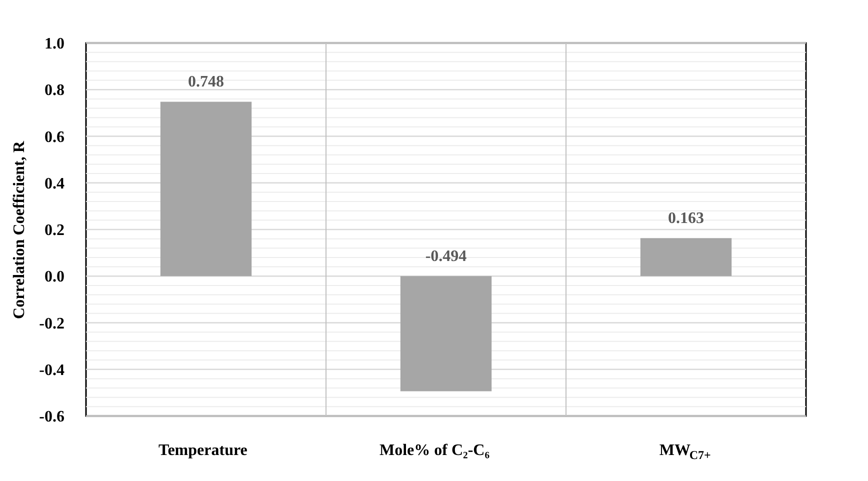 The width and height of the screenshot is (868, 481). Describe the element at coordinates (51, 323) in the screenshot. I see `y-tick-label: -0.2` at that location.